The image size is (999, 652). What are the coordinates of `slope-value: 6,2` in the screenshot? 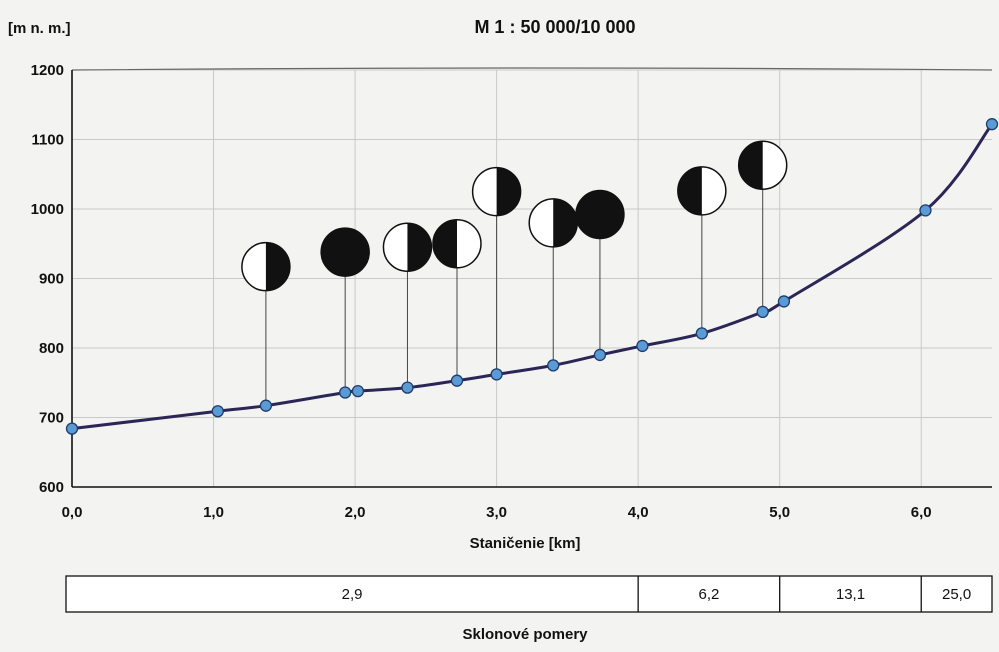 It's located at (708, 594).